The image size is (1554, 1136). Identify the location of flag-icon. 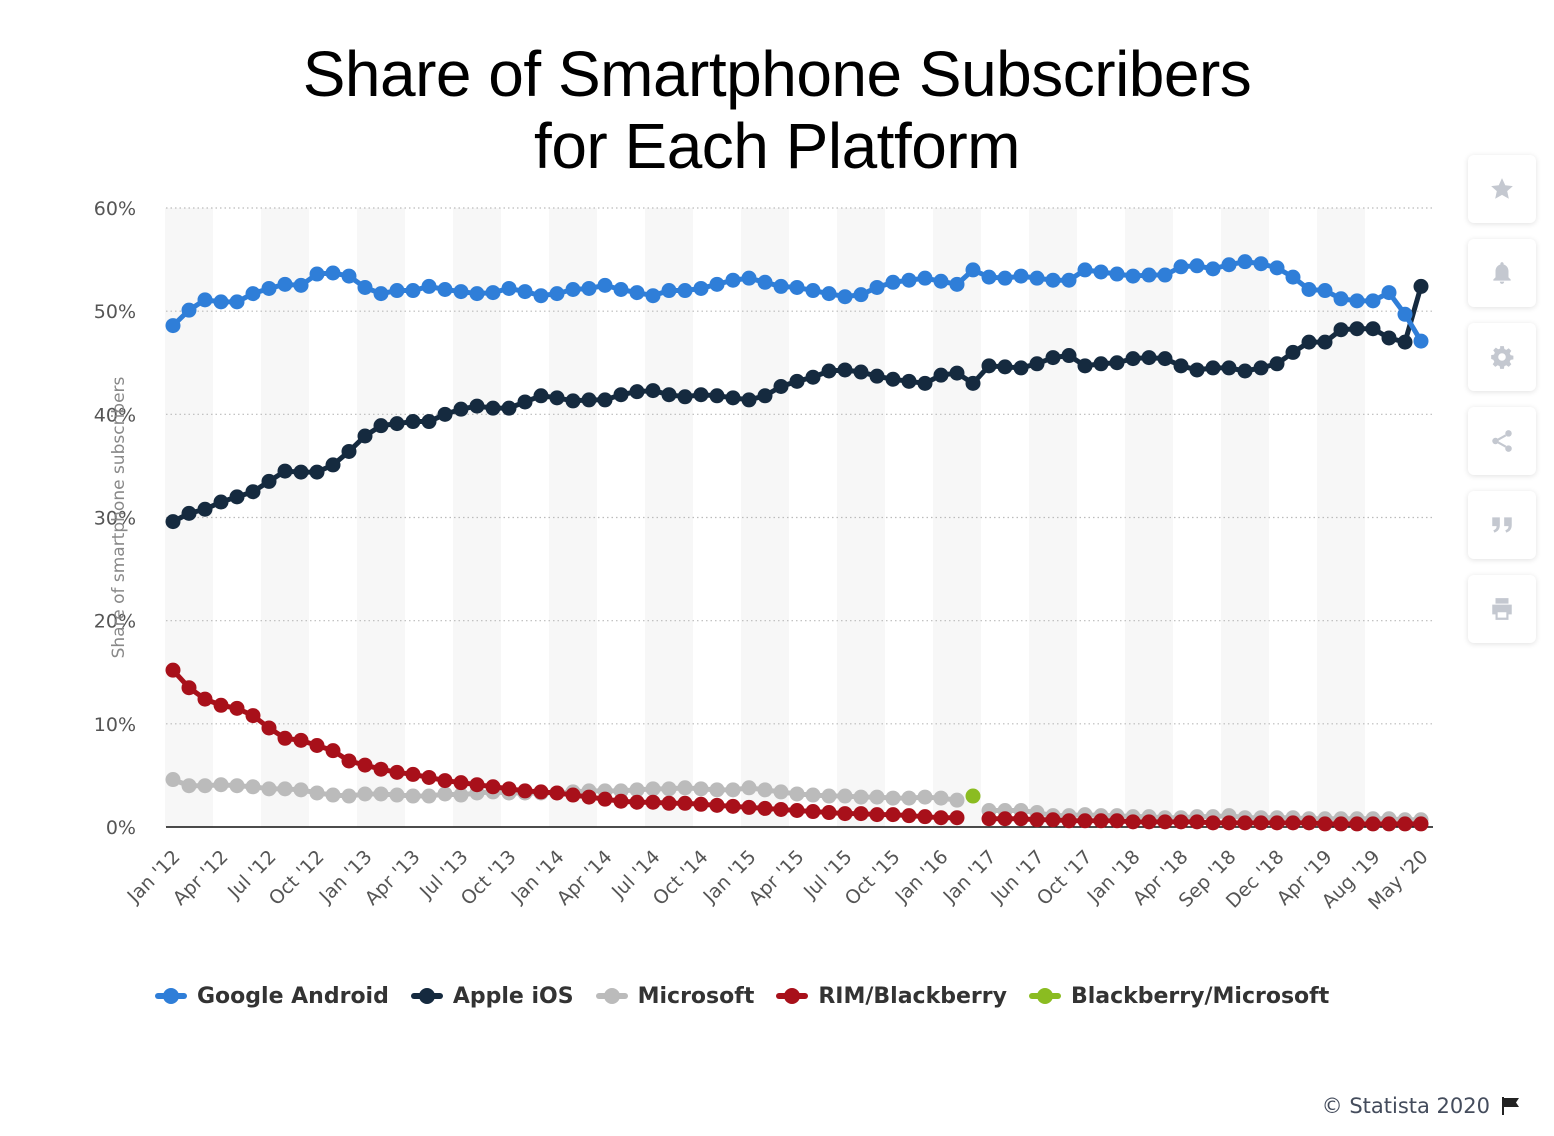
(1511, 1106).